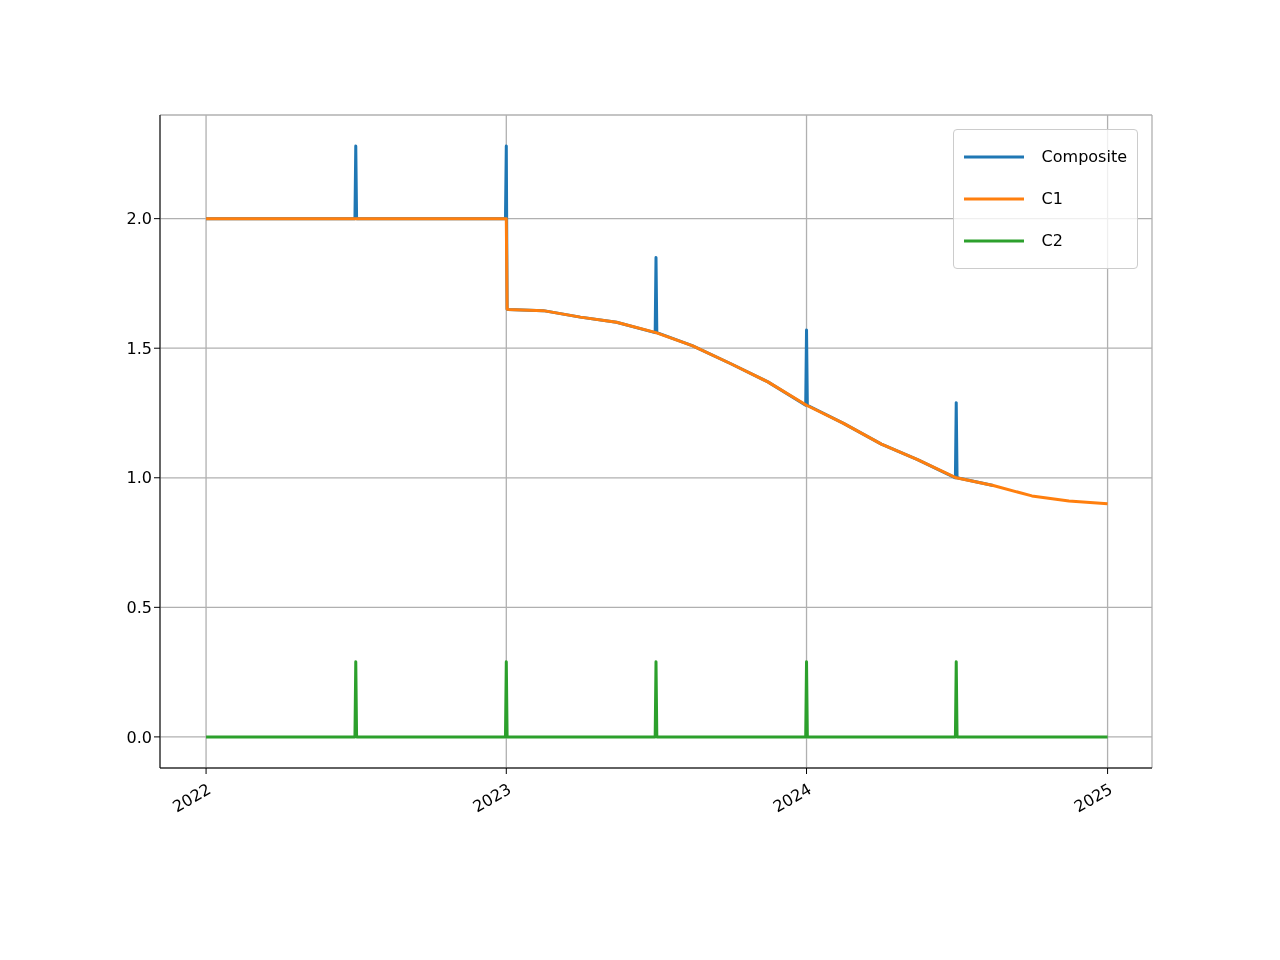  Describe the element at coordinates (139, 219) in the screenshot. I see `y-tick-label: 2.0` at that location.